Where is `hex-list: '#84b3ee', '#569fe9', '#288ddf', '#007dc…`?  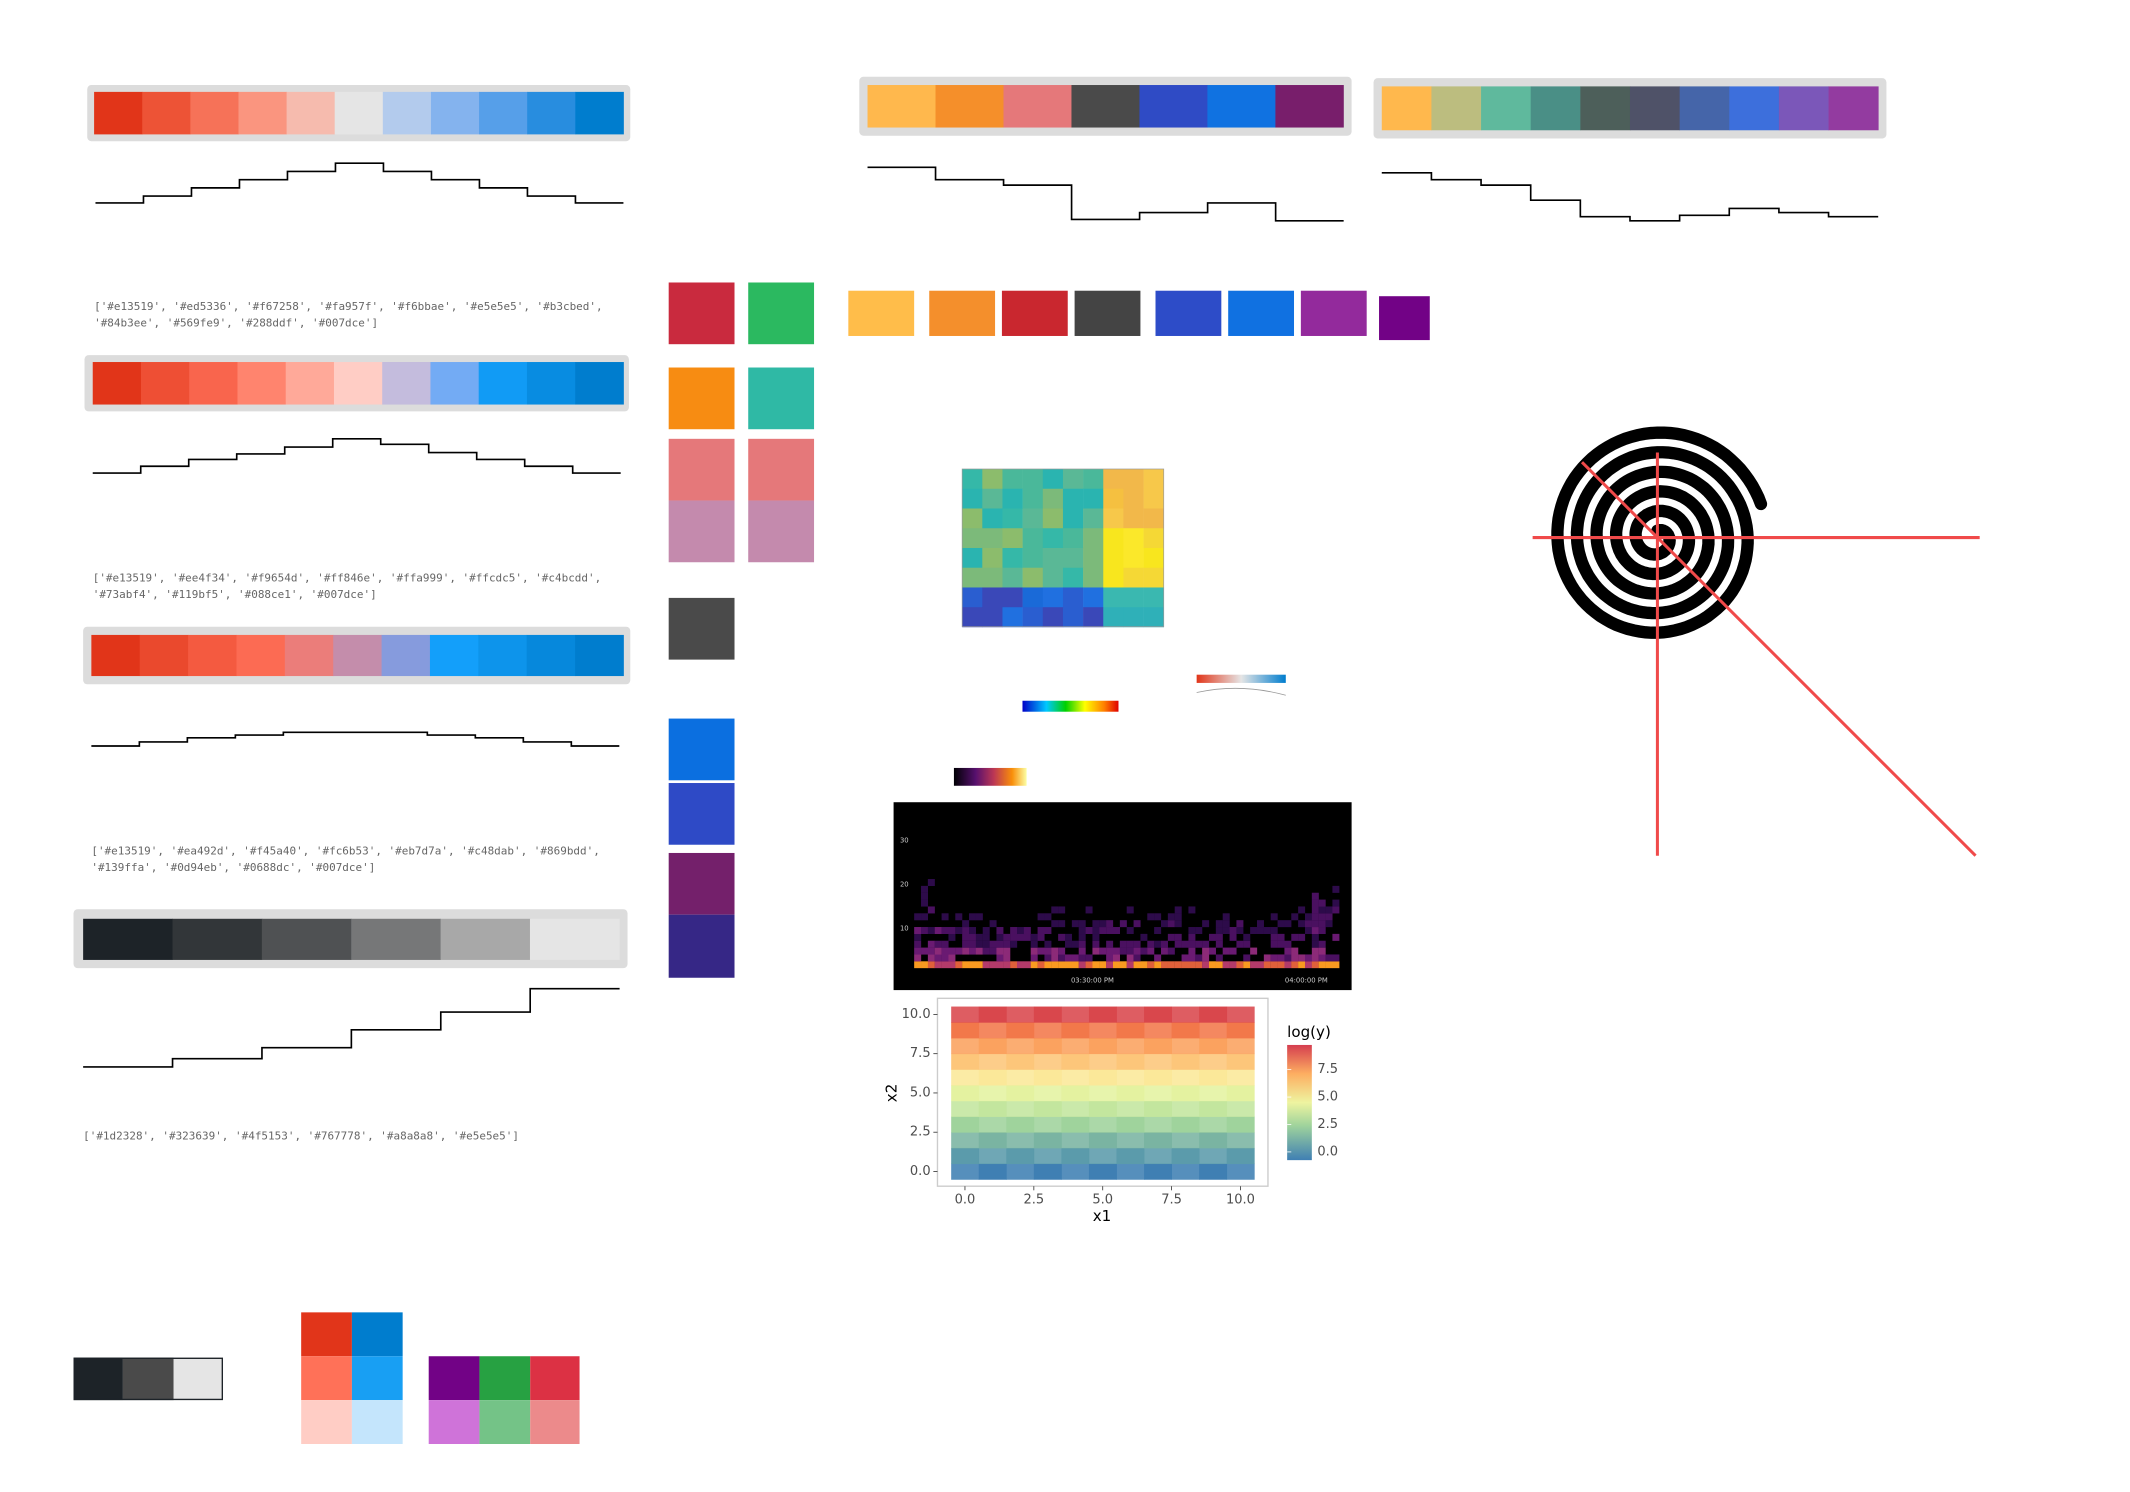
hex-list: '#84b3ee', '#569fe9', '#288ddf', '#007dc… is located at coordinates (236, 322).